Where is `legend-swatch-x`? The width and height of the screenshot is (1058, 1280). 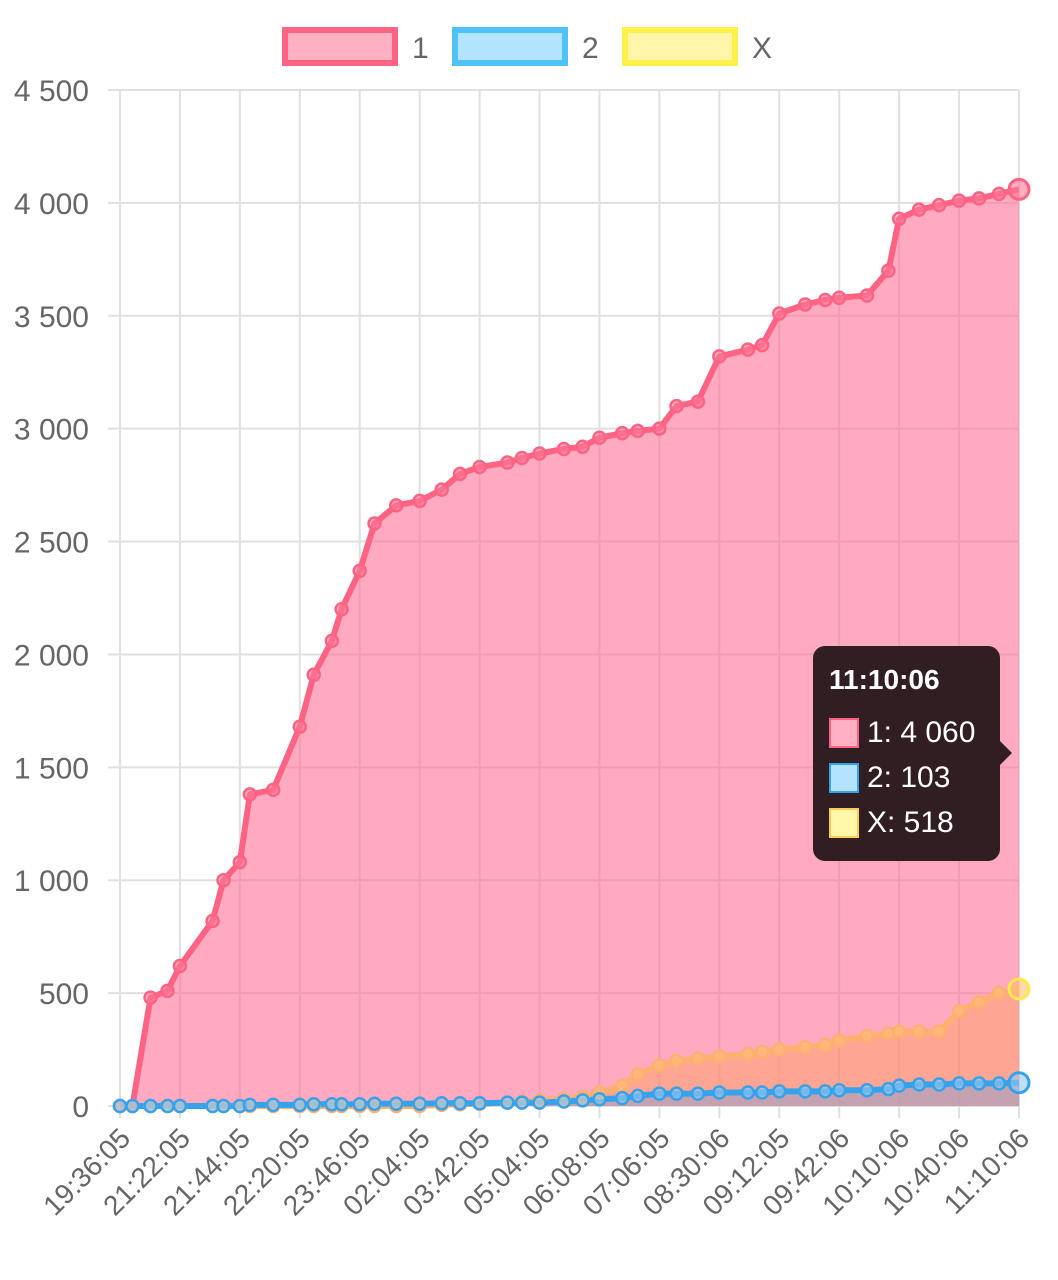 legend-swatch-x is located at coordinates (680, 46).